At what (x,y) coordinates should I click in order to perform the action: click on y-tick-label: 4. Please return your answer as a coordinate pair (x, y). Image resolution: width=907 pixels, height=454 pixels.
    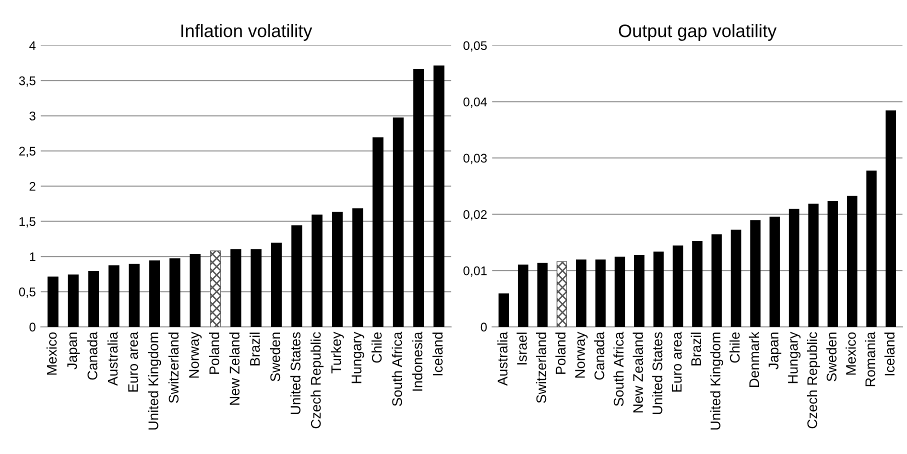
    Looking at the image, I should click on (32, 45).